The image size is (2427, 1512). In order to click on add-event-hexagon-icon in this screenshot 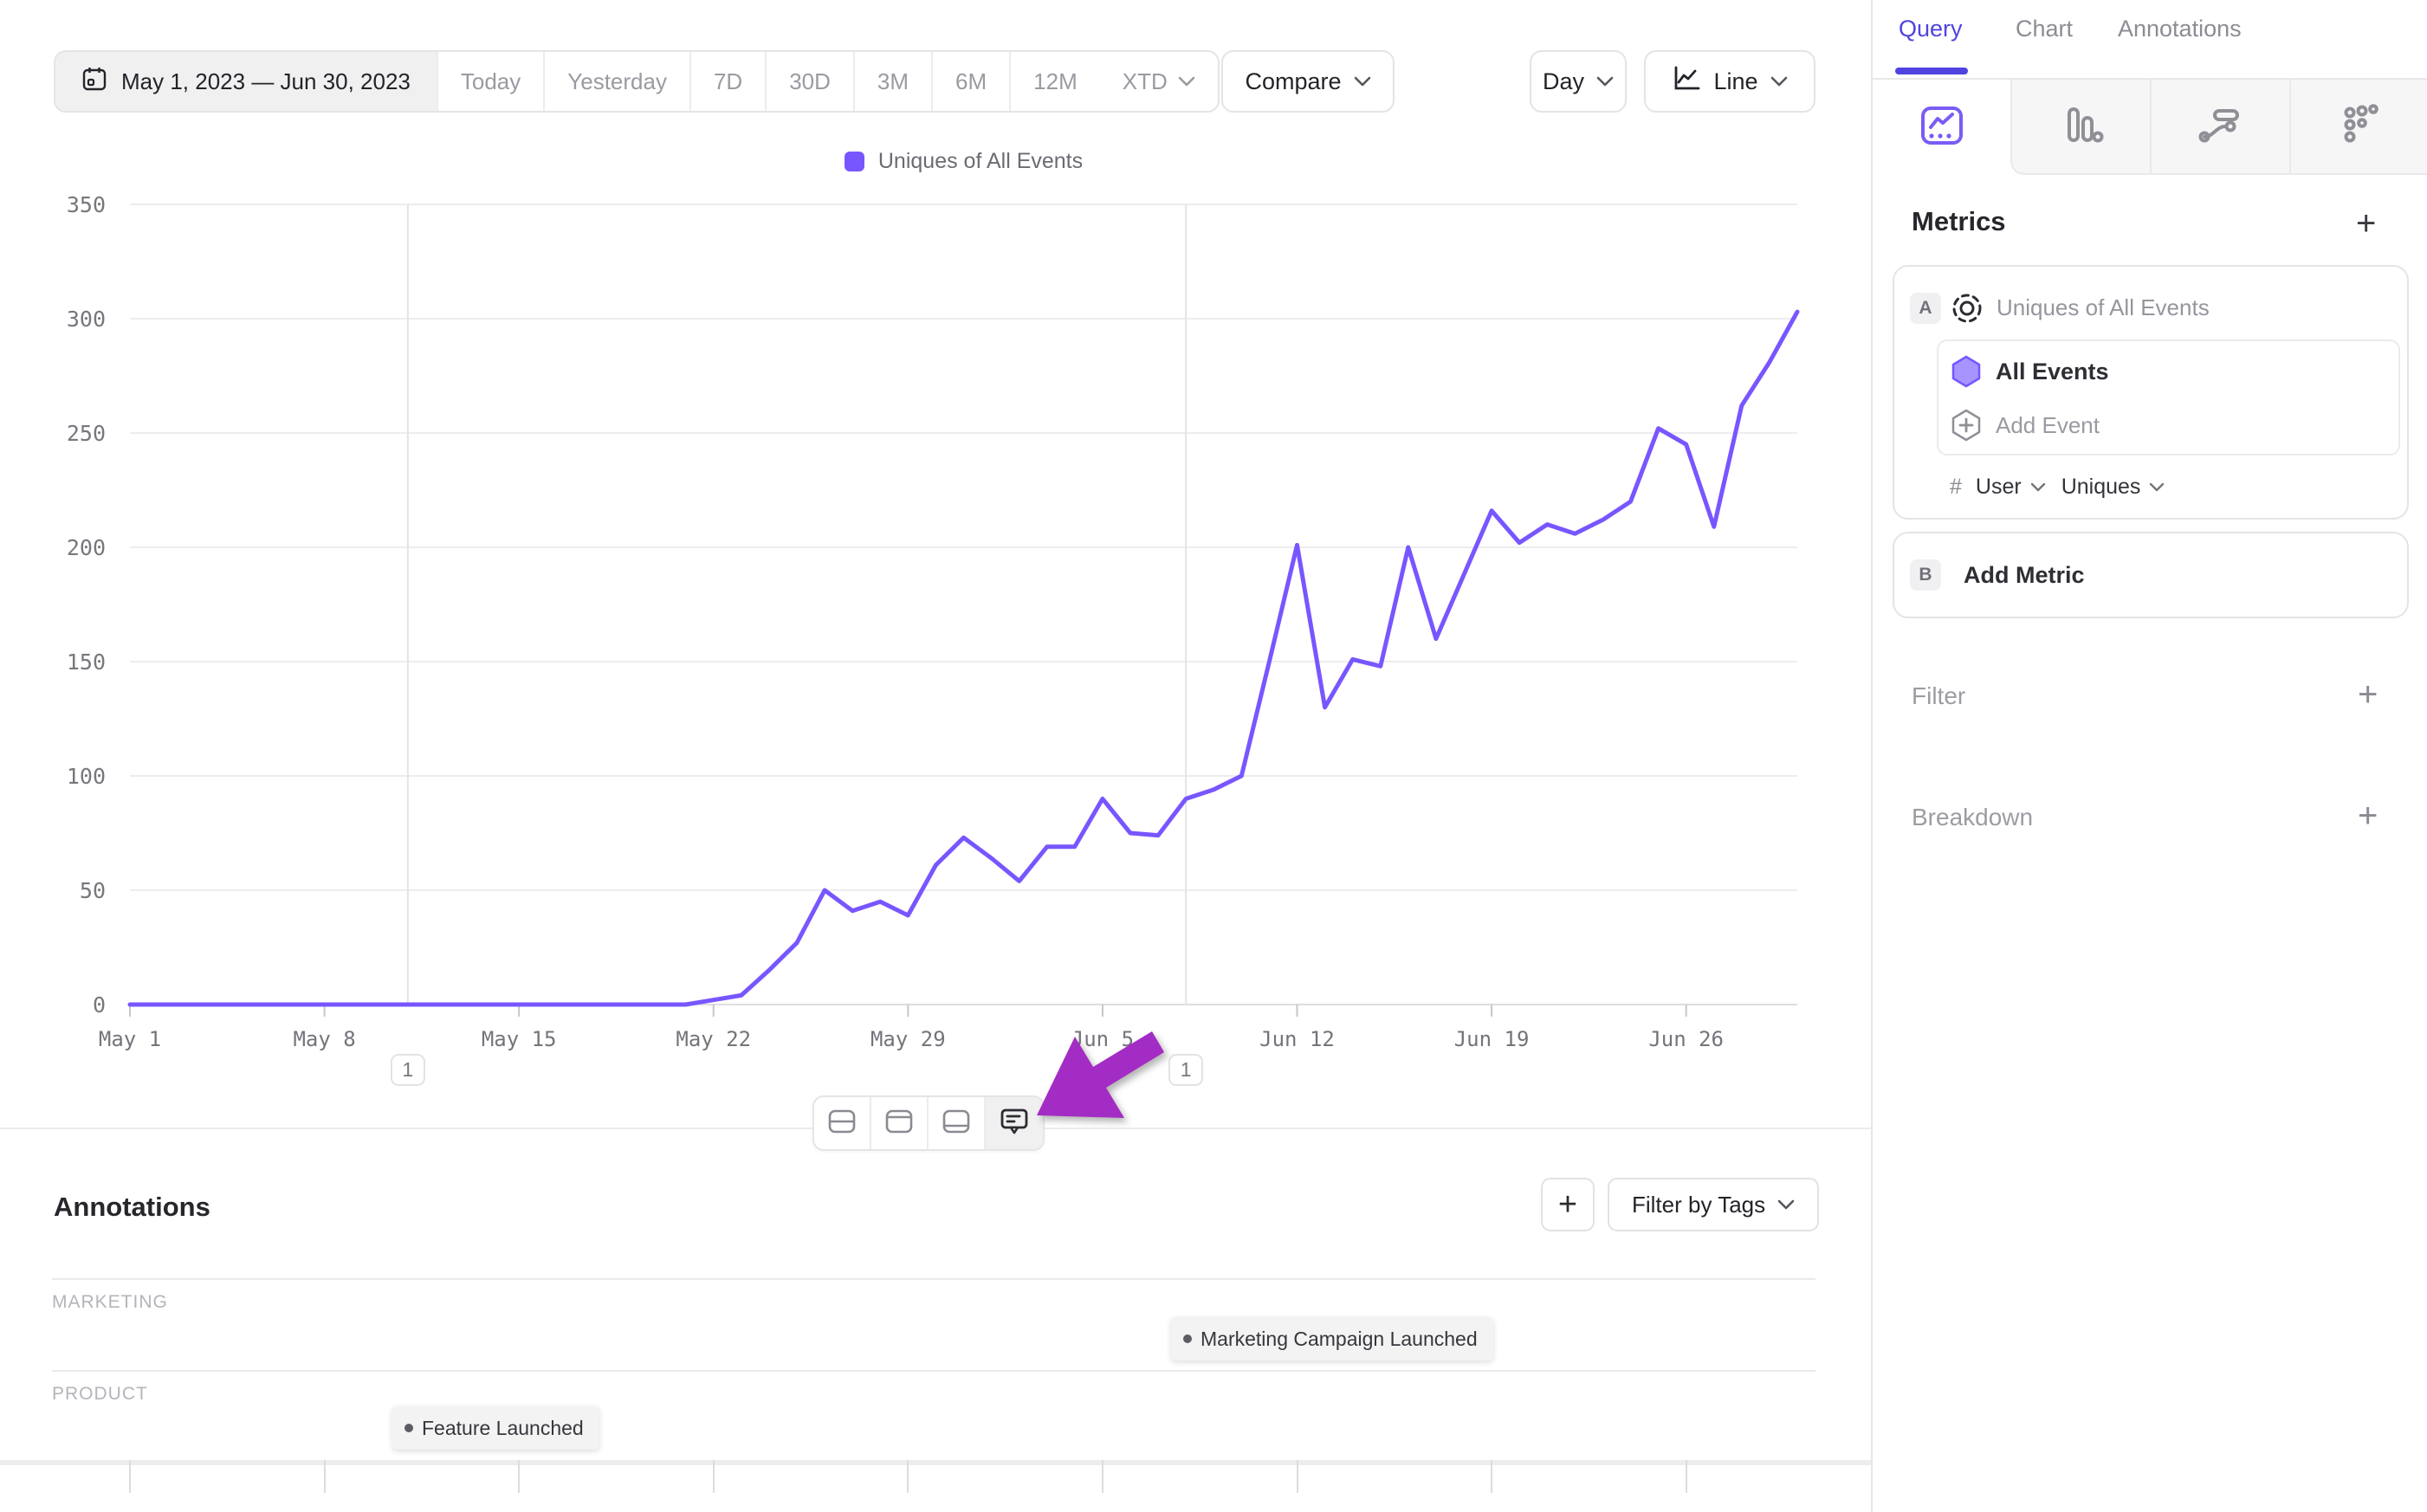, I will do `click(1966, 427)`.